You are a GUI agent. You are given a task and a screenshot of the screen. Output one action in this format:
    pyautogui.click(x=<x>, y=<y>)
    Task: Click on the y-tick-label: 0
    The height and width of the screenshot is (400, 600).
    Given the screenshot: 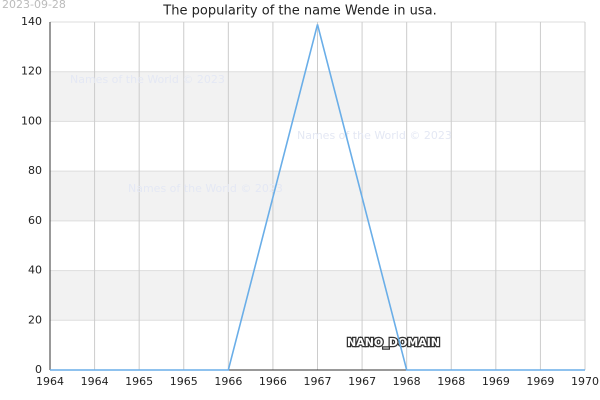 What is the action you would take?
    pyautogui.click(x=38, y=369)
    